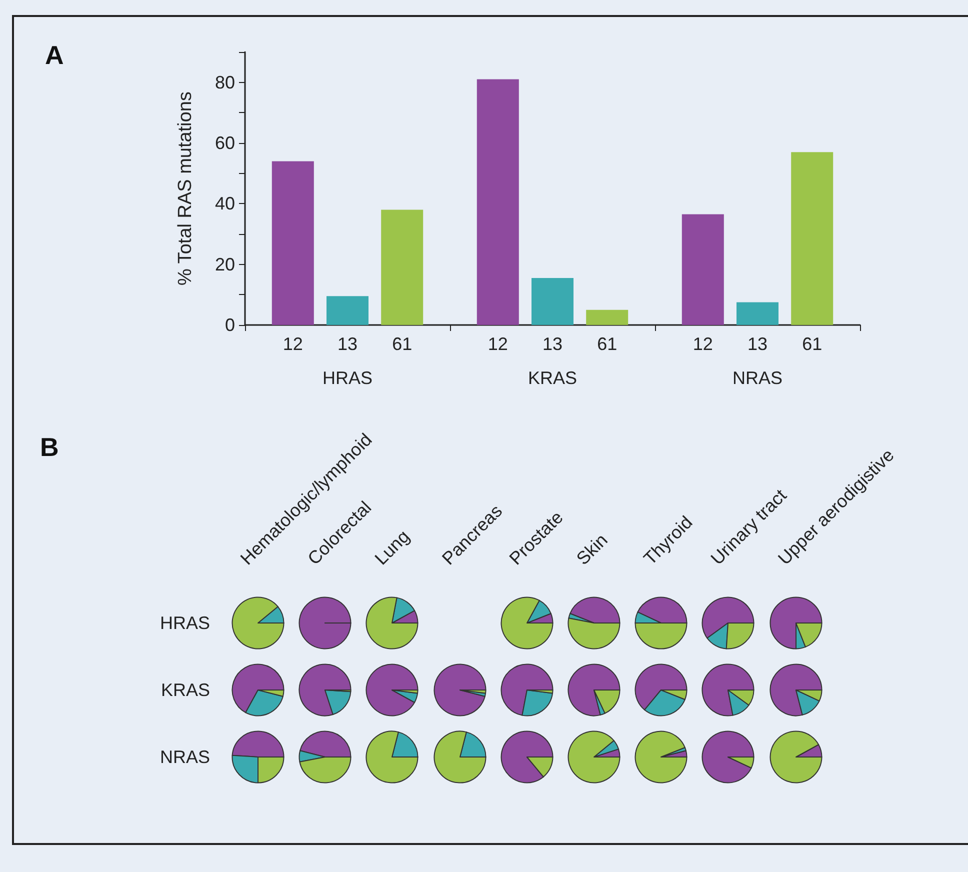 The width and height of the screenshot is (968, 872). Describe the element at coordinates (185, 189) in the screenshot. I see `y-axis-title: % Total RAS mutations` at that location.